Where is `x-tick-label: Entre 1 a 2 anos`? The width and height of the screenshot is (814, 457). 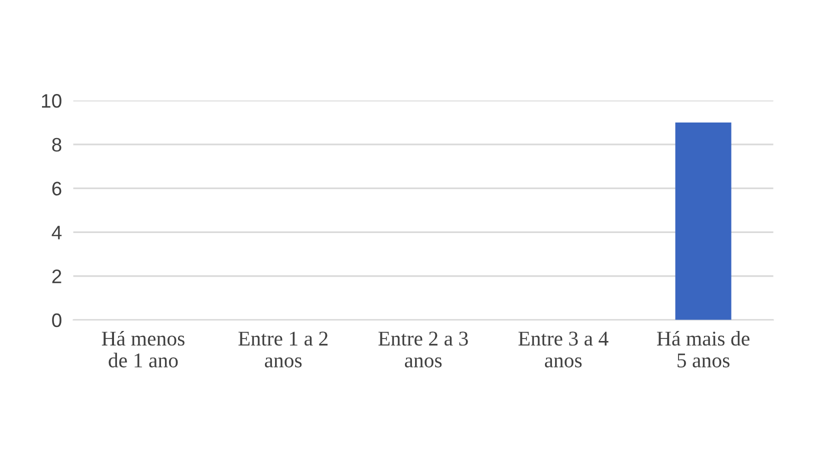
x-tick-label: Entre 1 a 2 anos is located at coordinates (283, 350).